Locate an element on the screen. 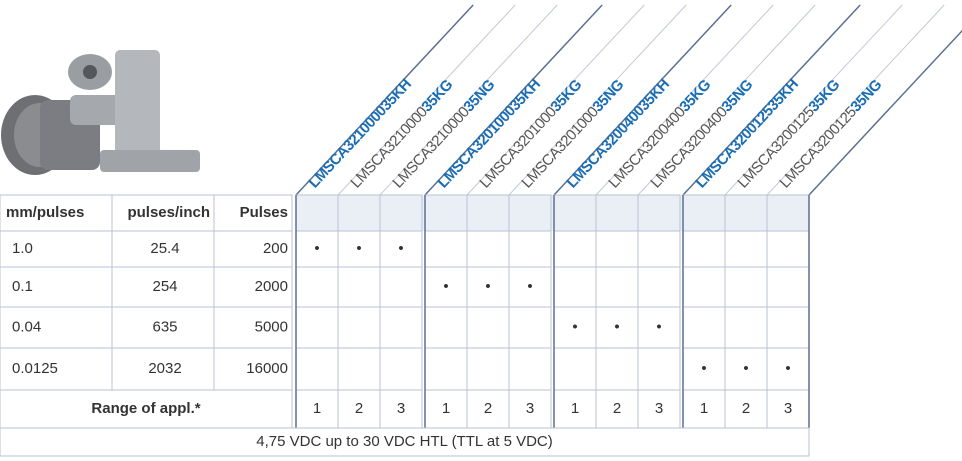 Image resolution: width=962 pixels, height=461 pixels. model-base: LMSCA3210000 is located at coordinates (431, 148).